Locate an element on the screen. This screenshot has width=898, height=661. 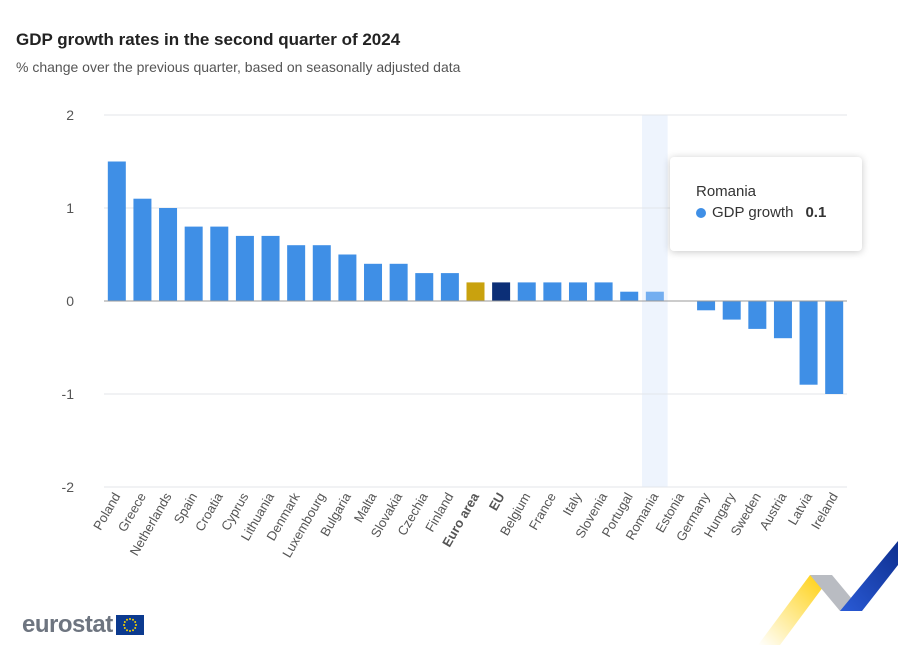
logo-text: eurostat is located at coordinates (67, 624).